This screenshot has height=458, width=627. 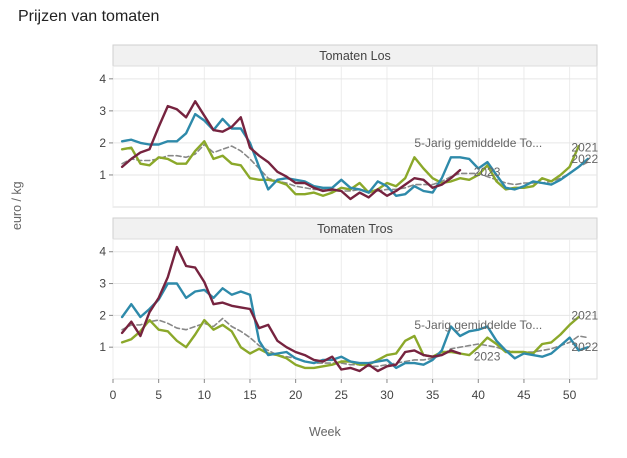 What do you see at coordinates (158, 395) in the screenshot?
I see `x-tick-label: 5` at bounding box center [158, 395].